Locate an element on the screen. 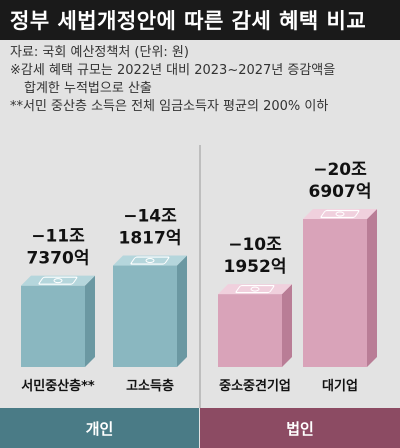 The image size is (400, 448). value-label-1-1: −11조 is located at coordinates (58, 237).